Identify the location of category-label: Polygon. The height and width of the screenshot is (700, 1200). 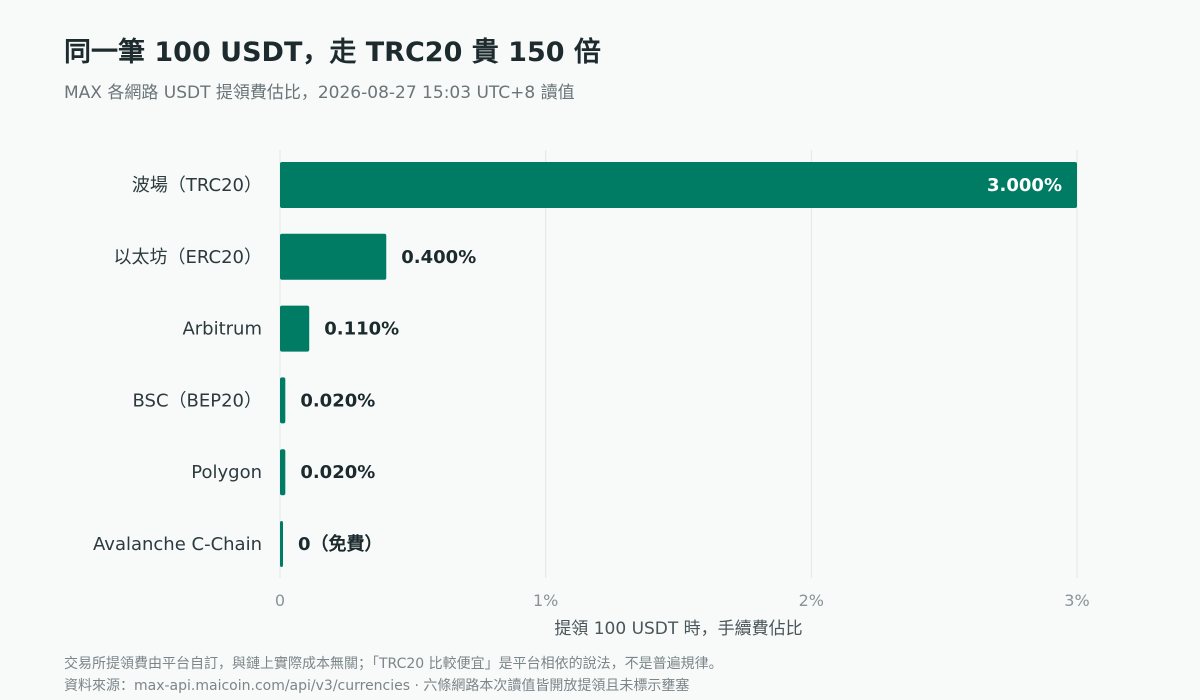
(226, 472).